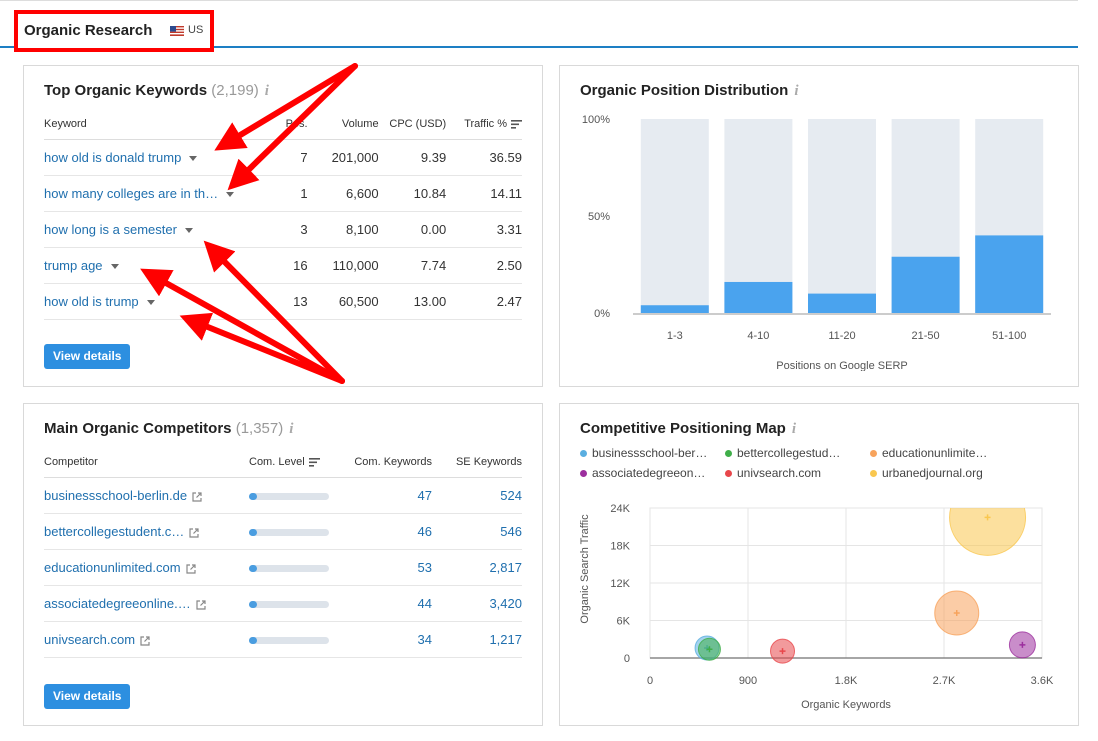  Describe the element at coordinates (387, 639) in the screenshot. I see `com-keywords-cell: 34` at that location.